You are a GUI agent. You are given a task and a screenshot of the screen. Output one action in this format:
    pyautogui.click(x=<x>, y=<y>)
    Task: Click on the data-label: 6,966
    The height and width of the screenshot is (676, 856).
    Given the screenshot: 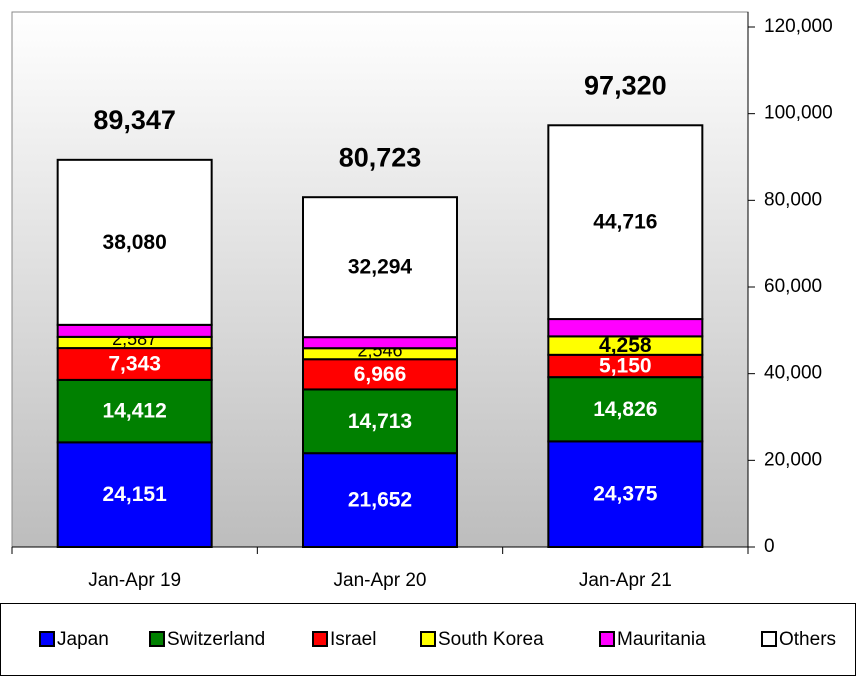 What is the action you would take?
    pyautogui.click(x=380, y=374)
    